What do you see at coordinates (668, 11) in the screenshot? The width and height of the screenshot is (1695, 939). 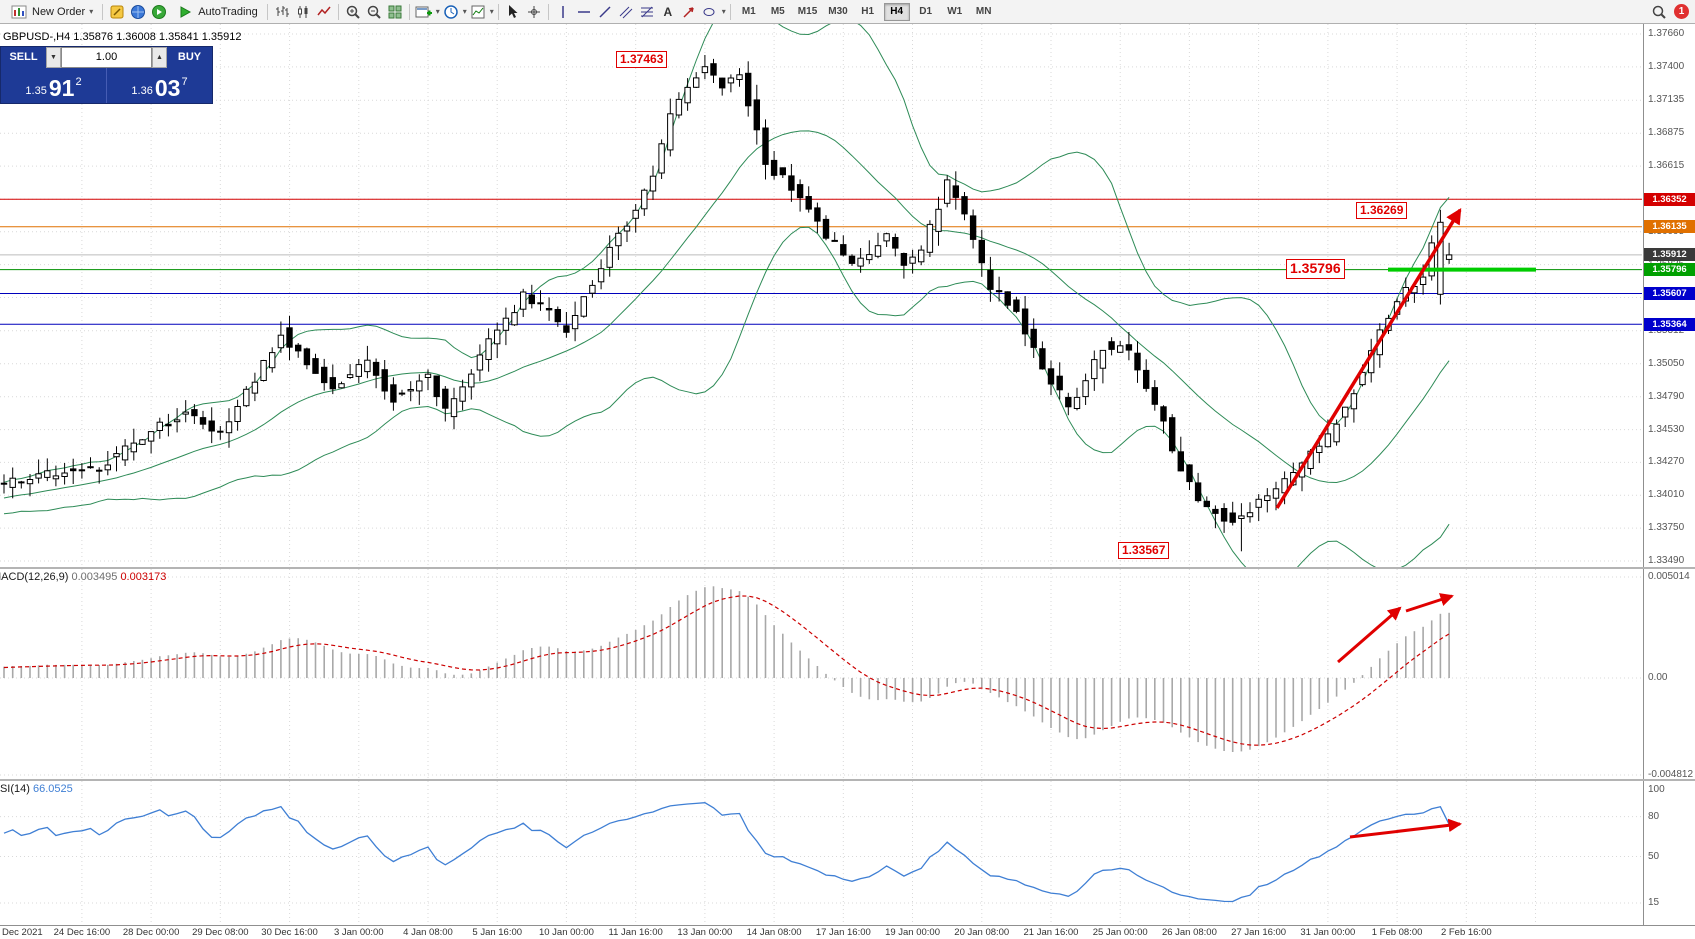 I see `text-tool-icon: A` at bounding box center [668, 11].